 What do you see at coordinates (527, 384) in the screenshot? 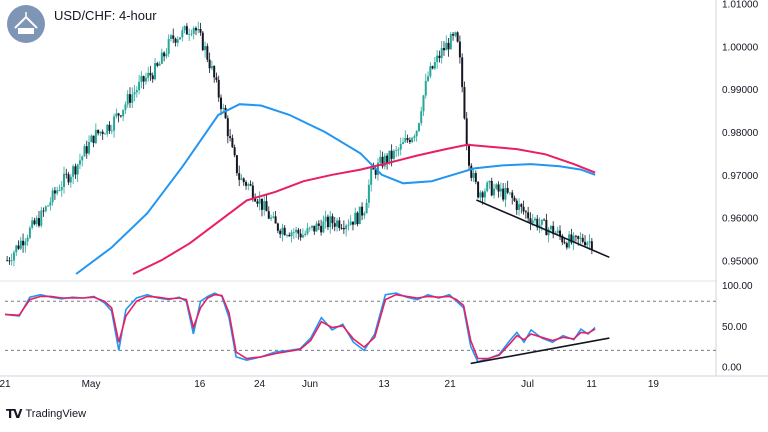
I see `x-tick-label: Jul` at bounding box center [527, 384].